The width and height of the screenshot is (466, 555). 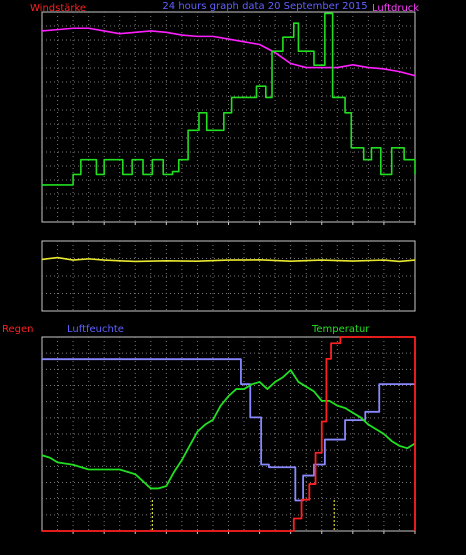 I want to click on panel-wind-direction-series, so click(x=228, y=259).